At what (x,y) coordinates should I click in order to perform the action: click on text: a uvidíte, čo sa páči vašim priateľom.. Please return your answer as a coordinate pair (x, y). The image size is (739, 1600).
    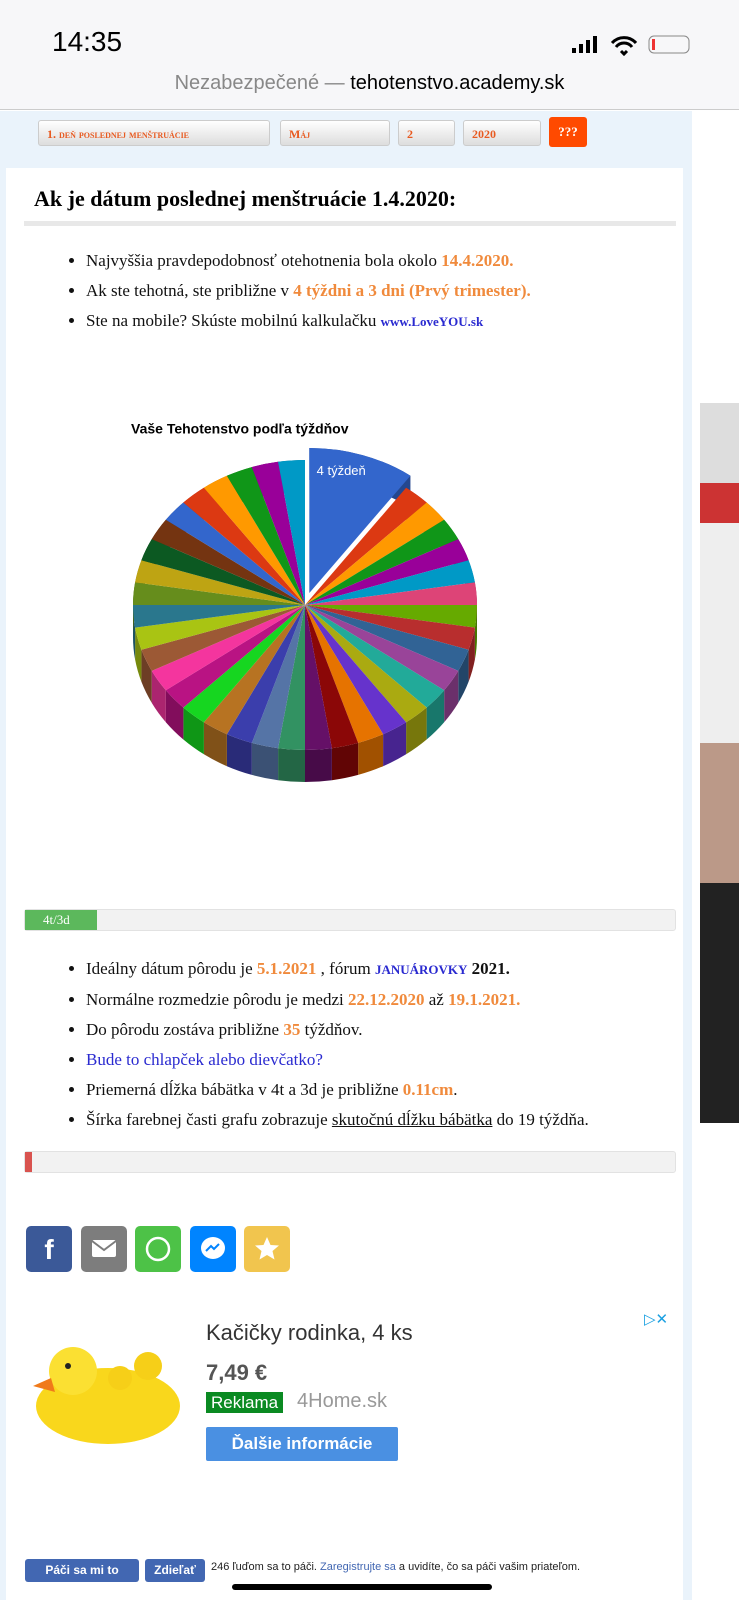
    Looking at the image, I should click on (489, 1567).